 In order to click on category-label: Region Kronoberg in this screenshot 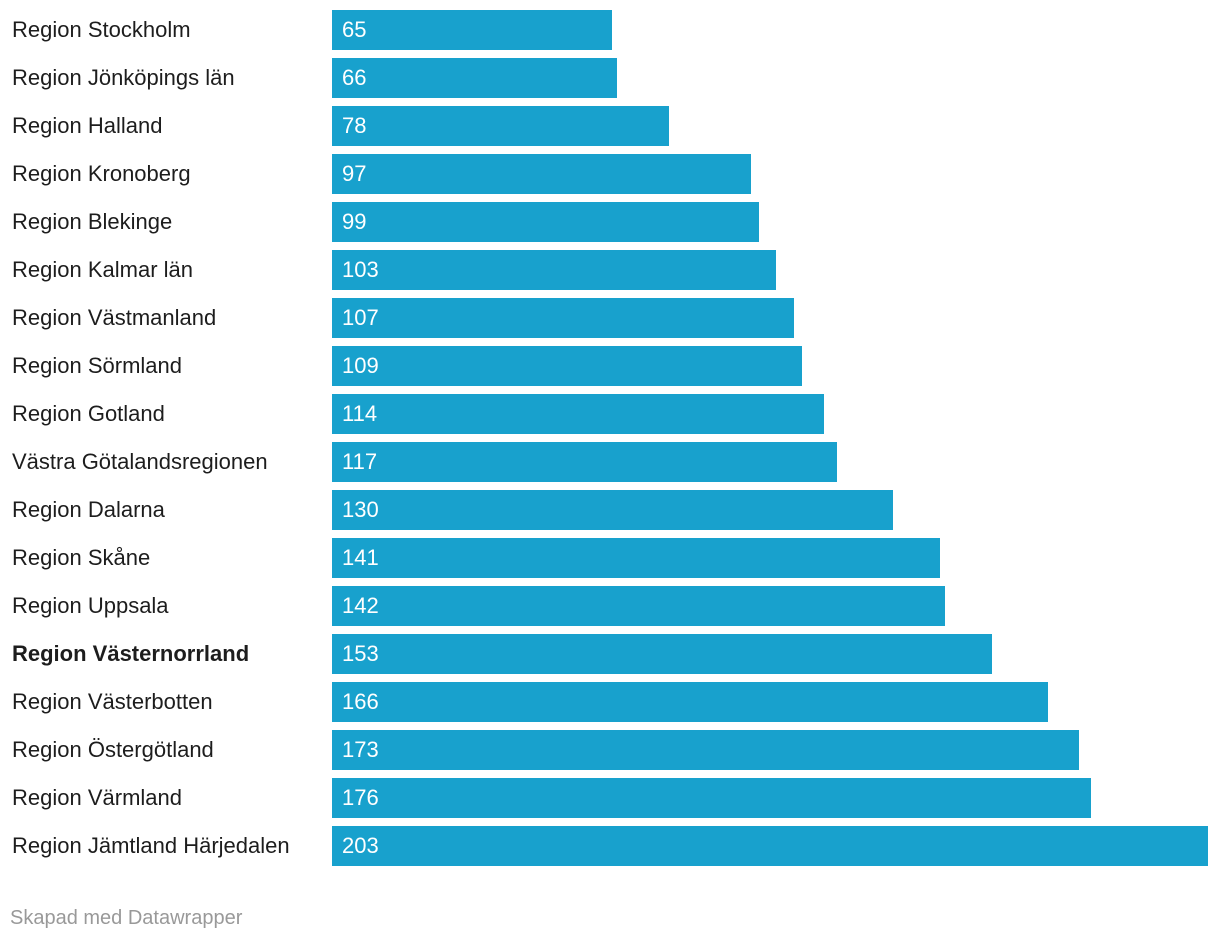, I will do `click(101, 173)`.